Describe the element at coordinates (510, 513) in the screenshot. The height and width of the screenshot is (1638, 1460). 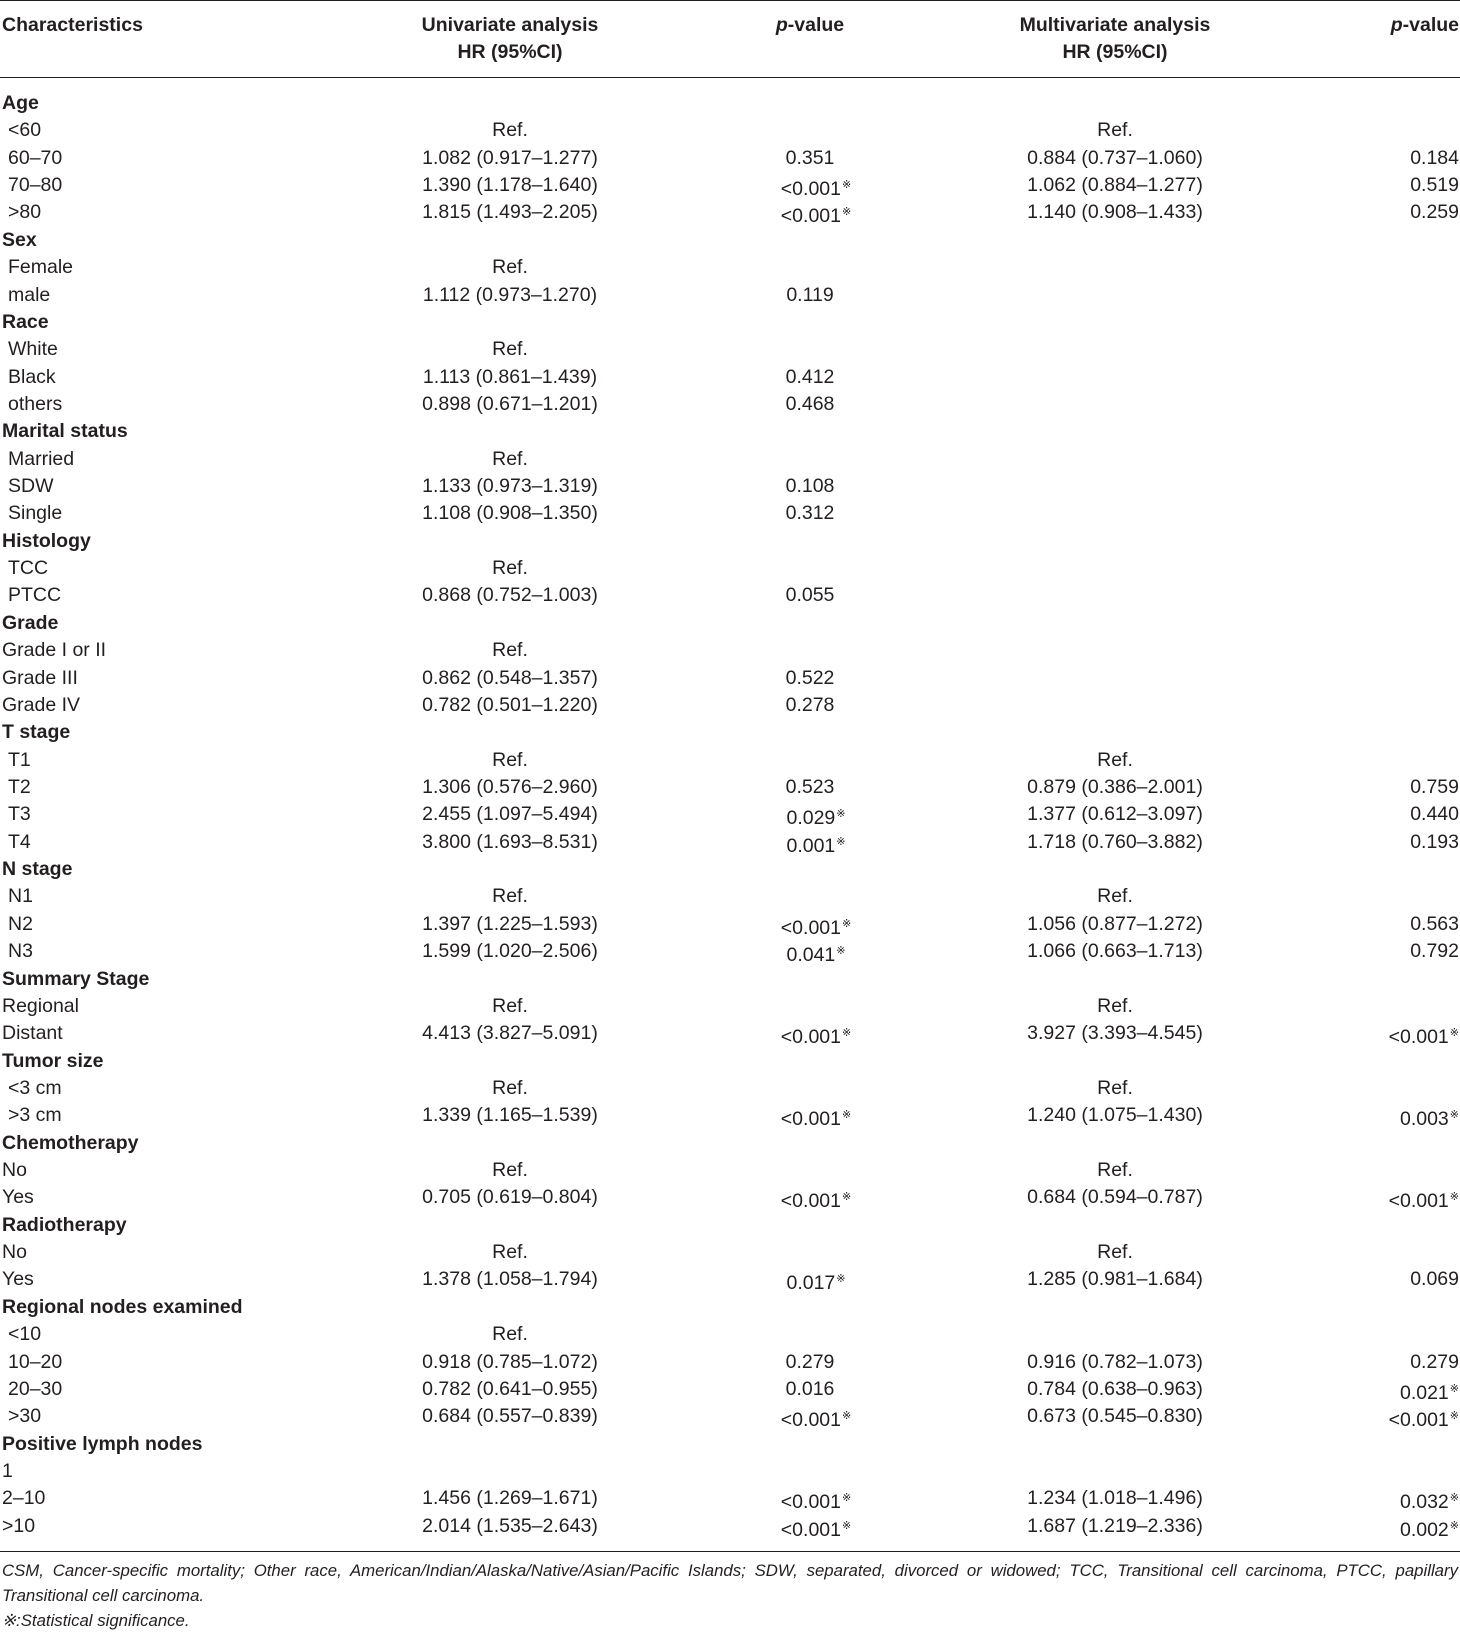
I see `univariate-hr-cell: 1.108 (0.908–1.350)` at that location.